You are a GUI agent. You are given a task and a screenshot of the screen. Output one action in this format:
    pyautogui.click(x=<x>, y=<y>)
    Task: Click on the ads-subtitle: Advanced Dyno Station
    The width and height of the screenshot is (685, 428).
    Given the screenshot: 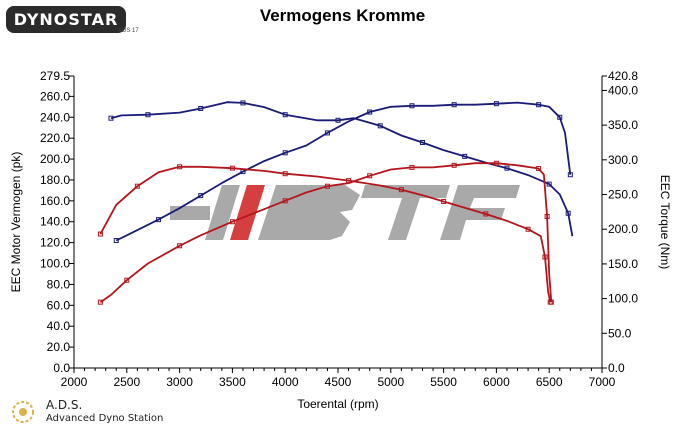 What is the action you would take?
    pyautogui.click(x=105, y=418)
    